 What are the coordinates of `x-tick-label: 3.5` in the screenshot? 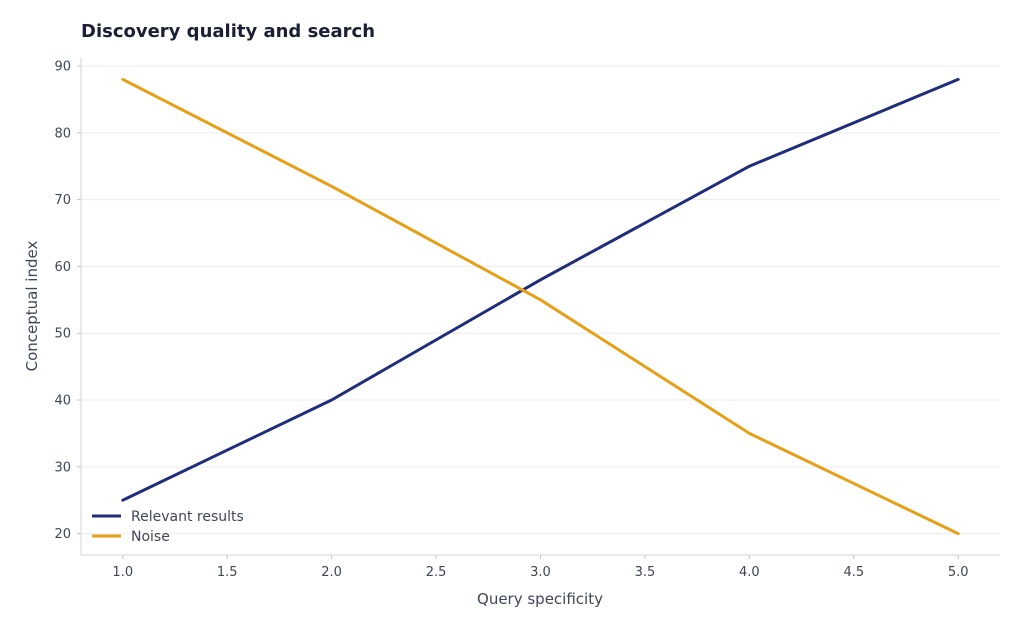 It's located at (645, 572).